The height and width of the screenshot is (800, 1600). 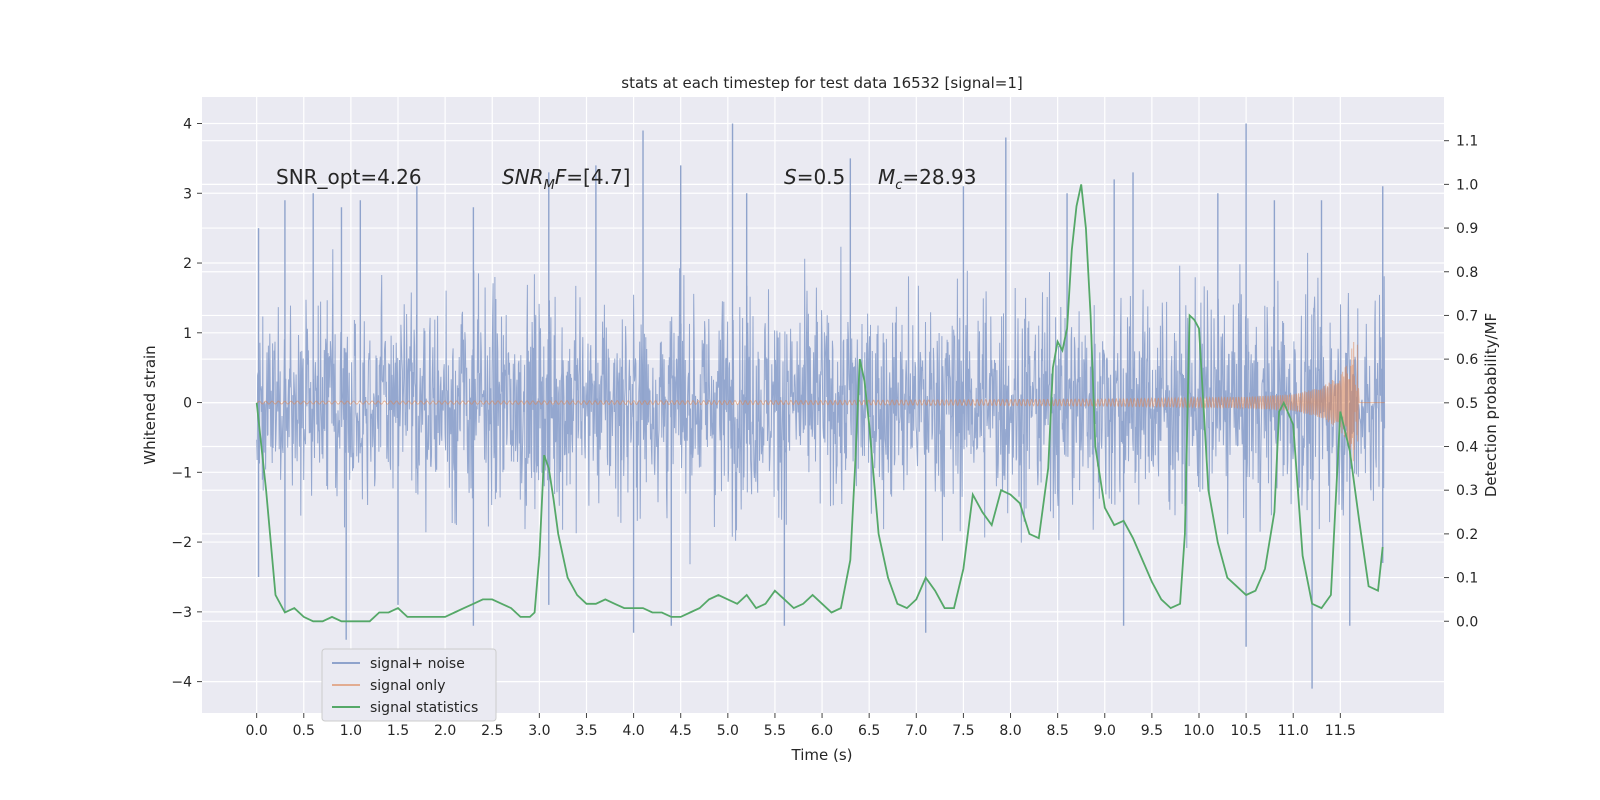 What do you see at coordinates (181, 473) in the screenshot?
I see `y-tick-label: −1` at bounding box center [181, 473].